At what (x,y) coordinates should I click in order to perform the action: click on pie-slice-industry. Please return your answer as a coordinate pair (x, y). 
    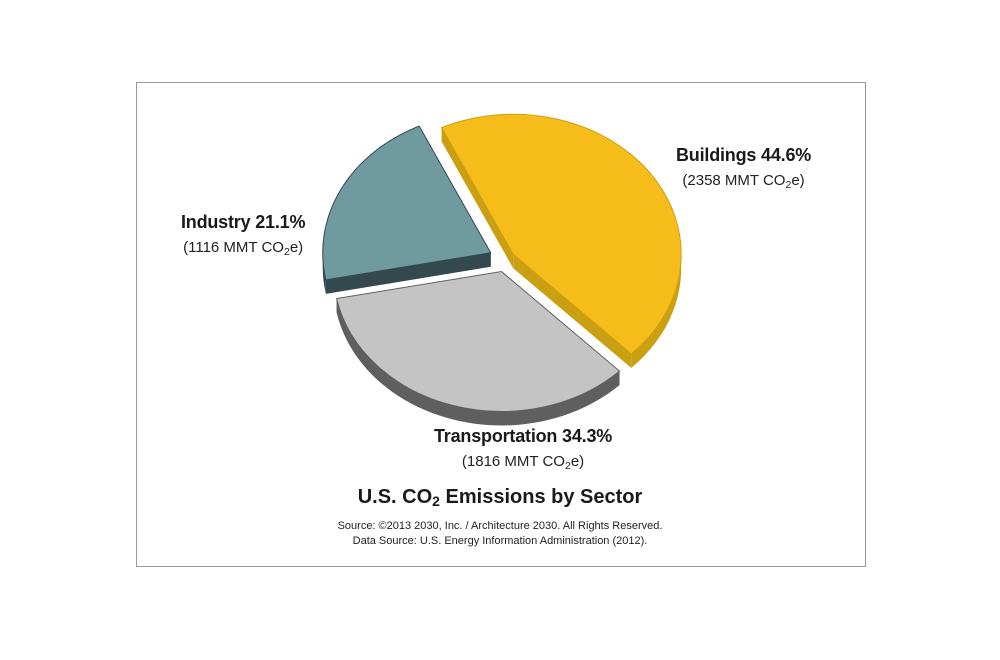
    Looking at the image, I should click on (407, 203).